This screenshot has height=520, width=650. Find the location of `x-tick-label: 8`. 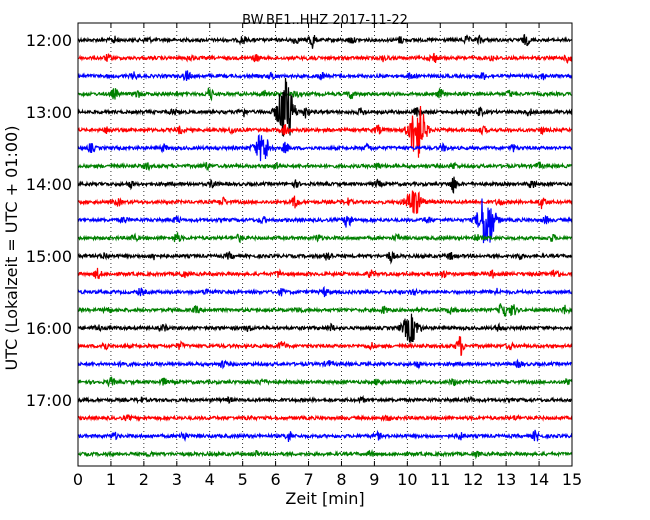

x-tick-label: 8 is located at coordinates (341, 479).